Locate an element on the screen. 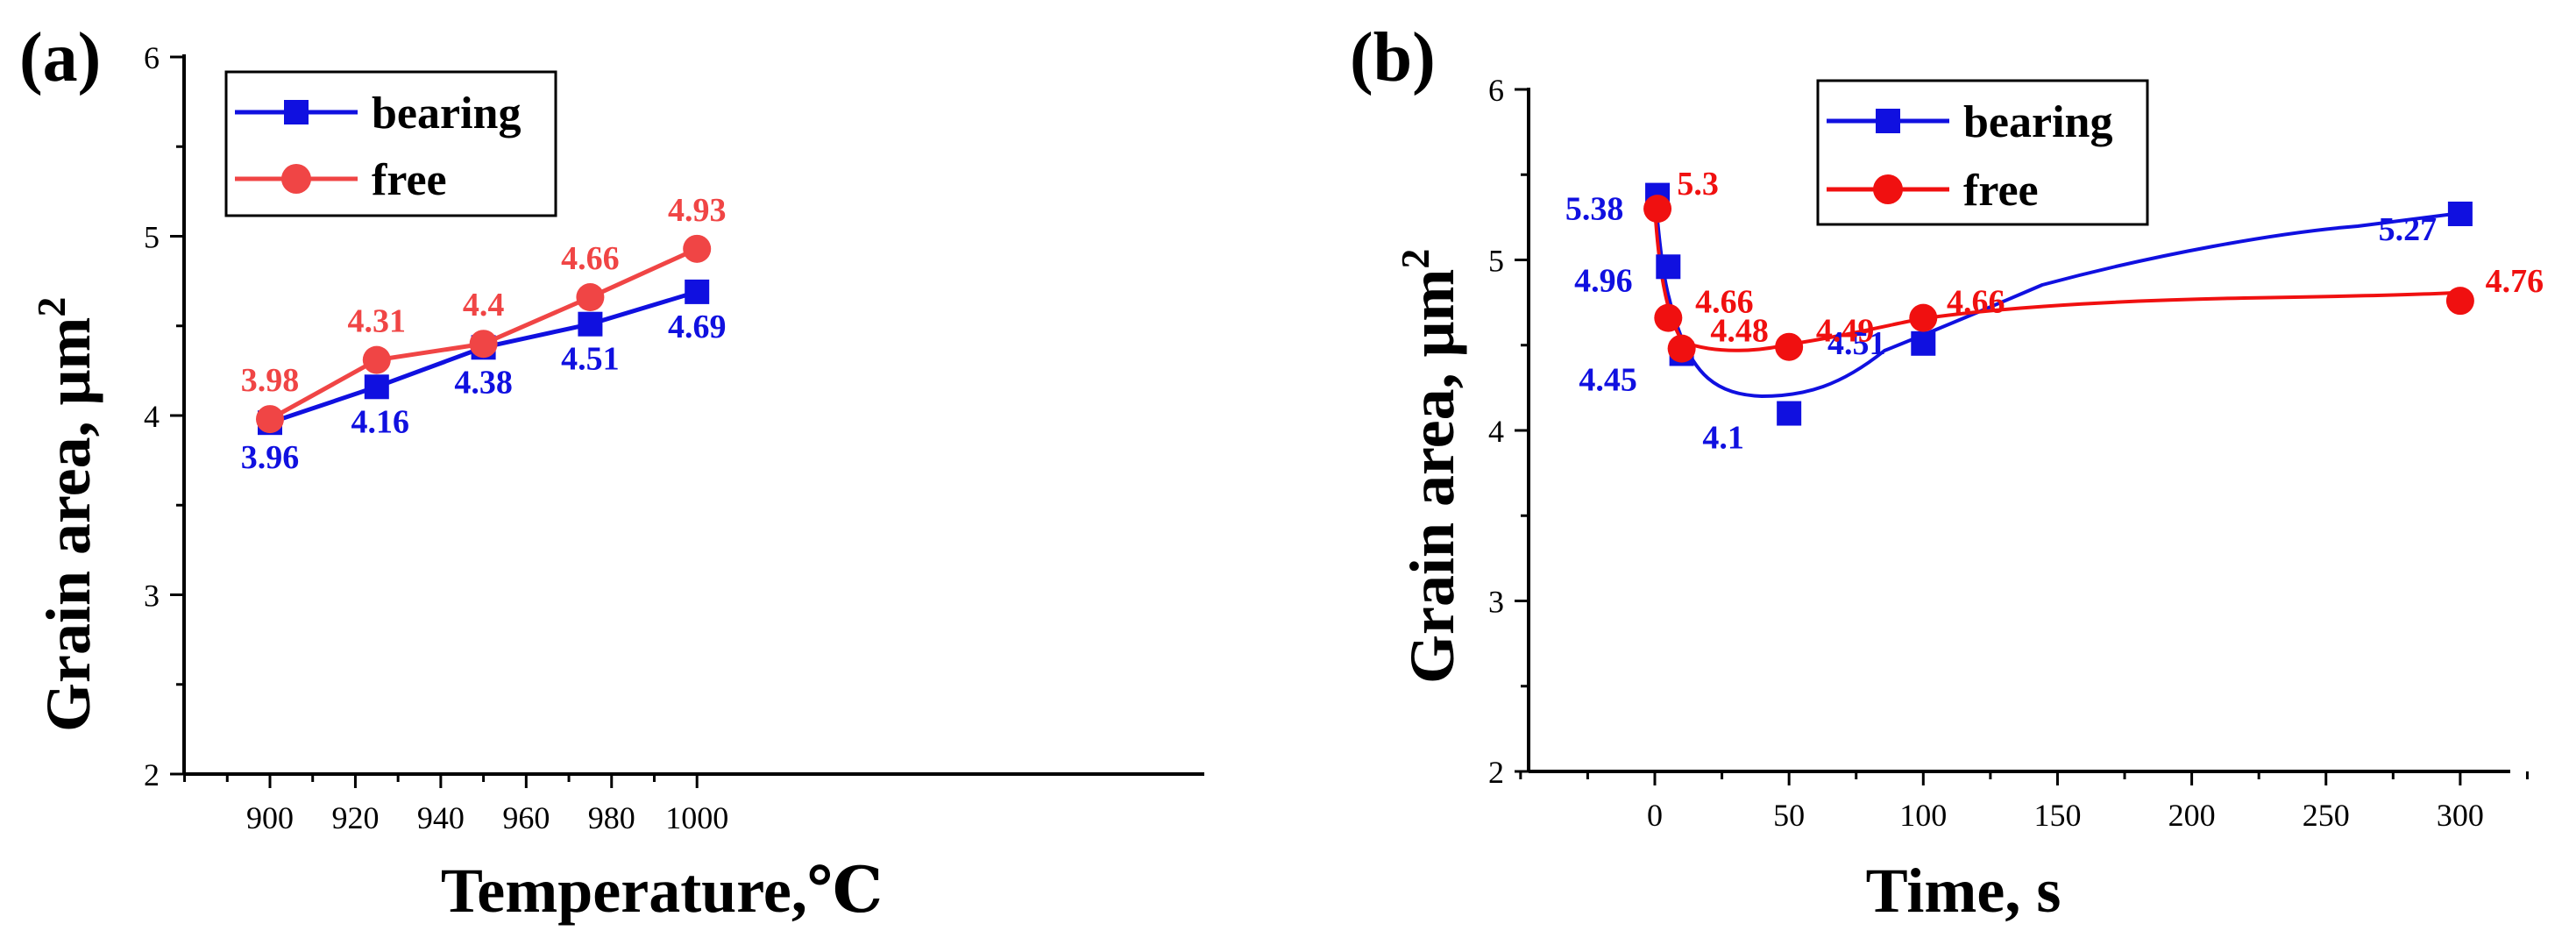 The image size is (2576, 945). panel-b-free-label-4: 4.66 is located at coordinates (1976, 302).